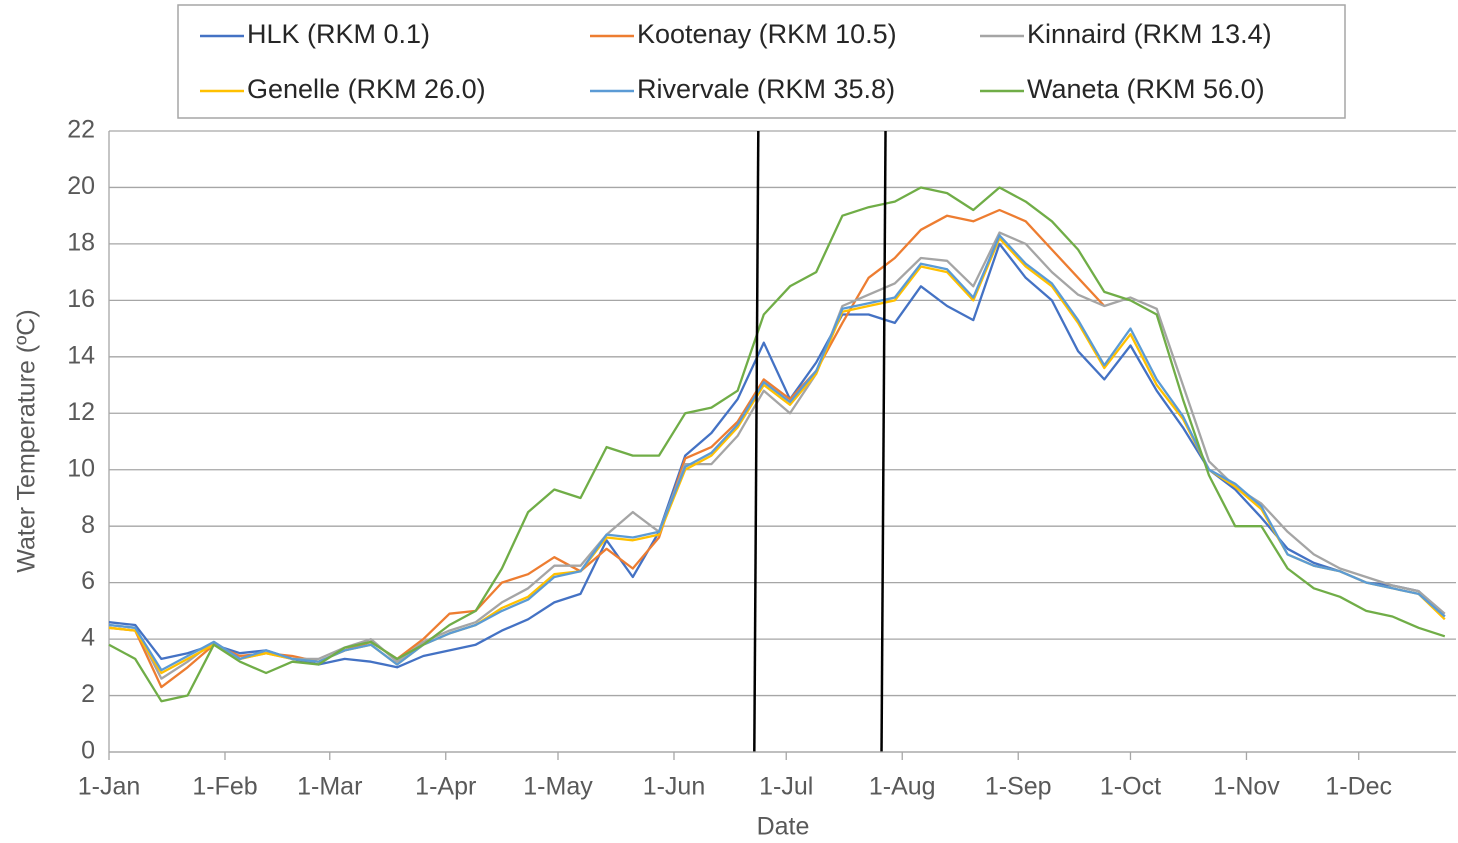 This screenshot has width=1458, height=843. Describe the element at coordinates (767, 34) in the screenshot. I see `legend-label: Kootenay (RKM 10.5)` at that location.